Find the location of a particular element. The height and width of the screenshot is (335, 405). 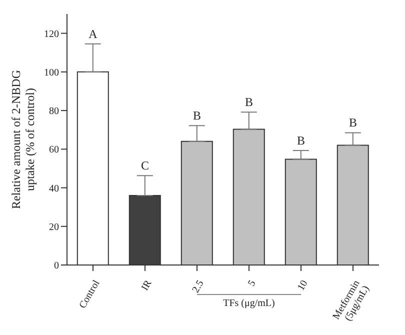

y-tick-label: 0 is located at coordinates (56, 266).